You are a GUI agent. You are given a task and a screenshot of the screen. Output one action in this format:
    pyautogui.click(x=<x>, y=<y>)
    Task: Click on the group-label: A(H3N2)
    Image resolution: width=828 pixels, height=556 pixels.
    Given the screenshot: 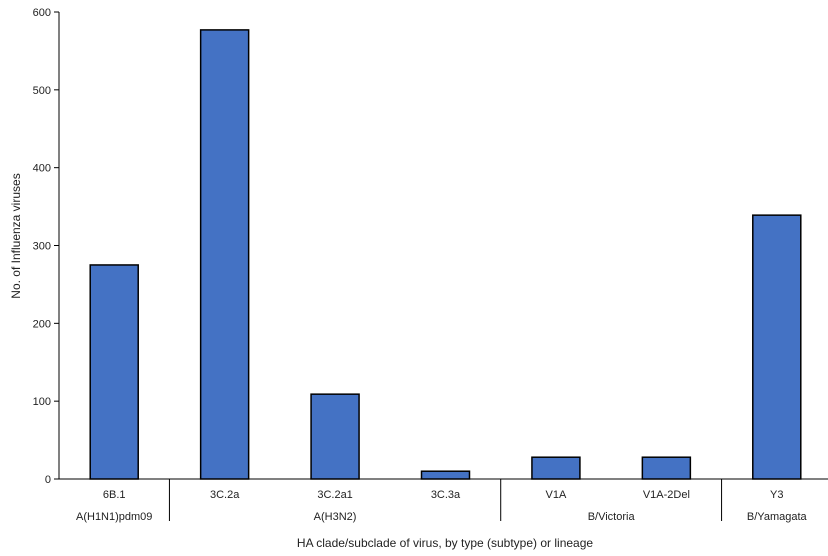 What is the action you would take?
    pyautogui.click(x=335, y=517)
    